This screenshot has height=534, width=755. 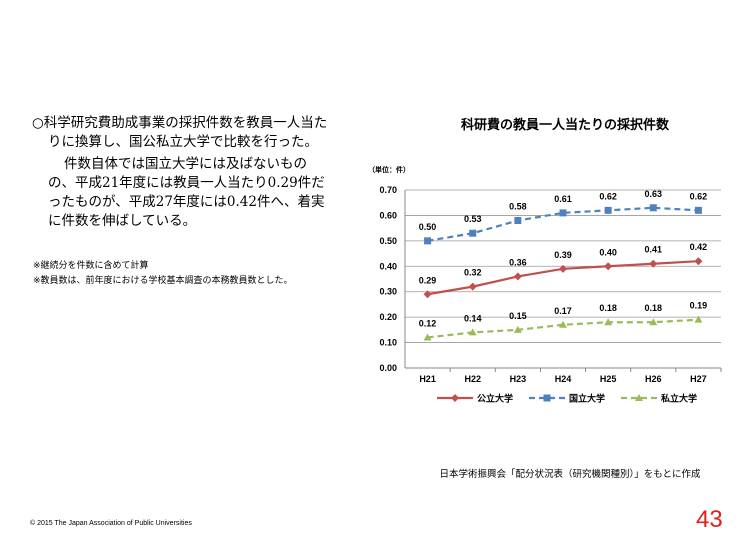 What do you see at coordinates (518, 316) in the screenshot?
I see `data-label: 0.15` at bounding box center [518, 316].